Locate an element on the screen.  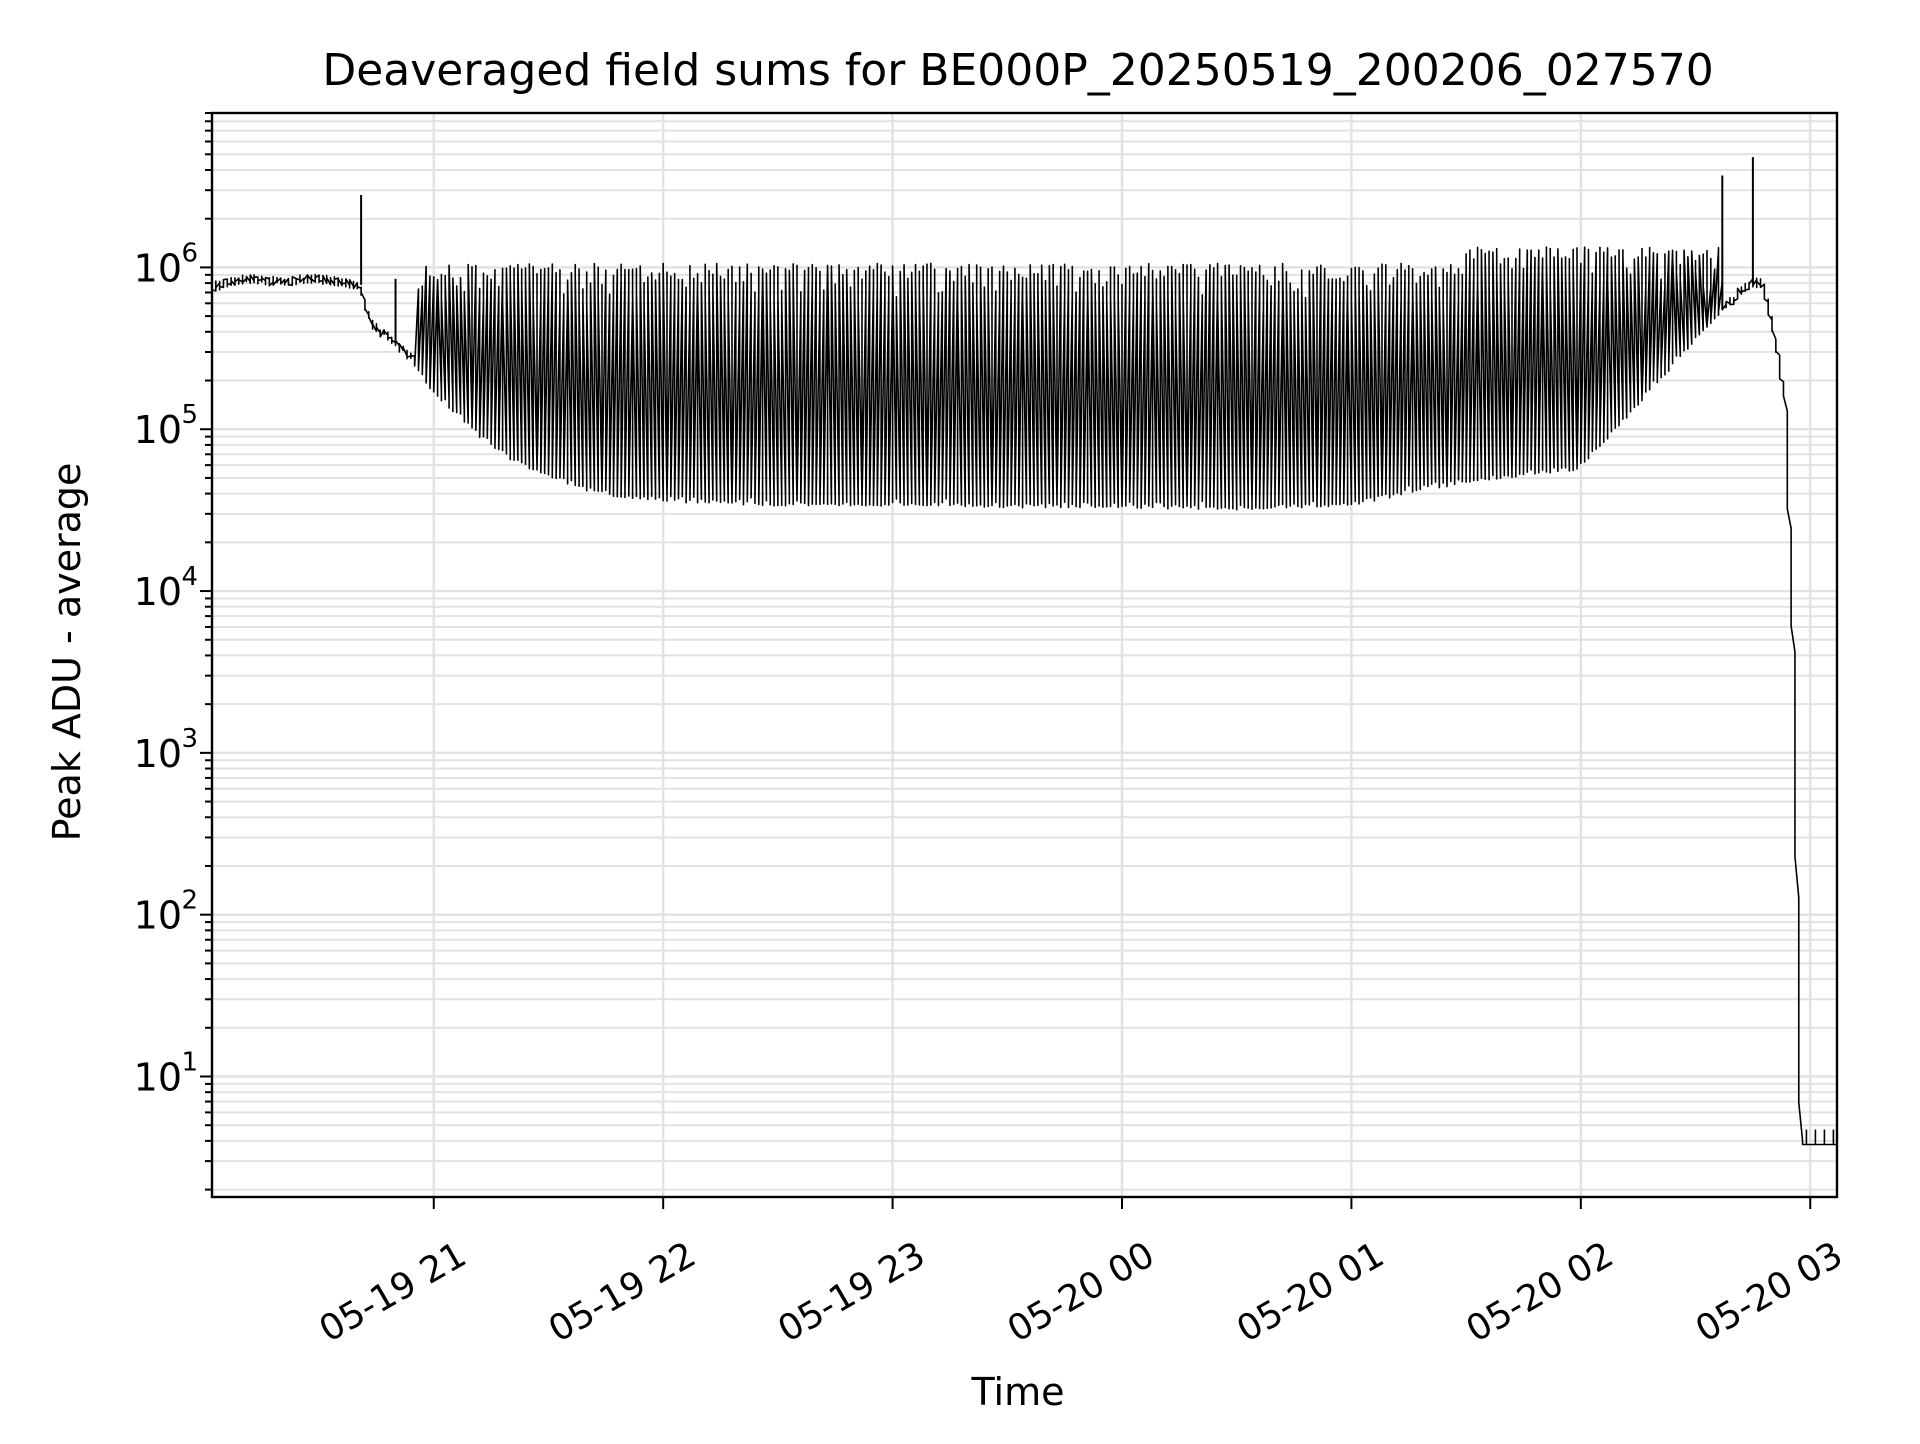
y-tick-label: 10 4 is located at coordinates (166, 588).